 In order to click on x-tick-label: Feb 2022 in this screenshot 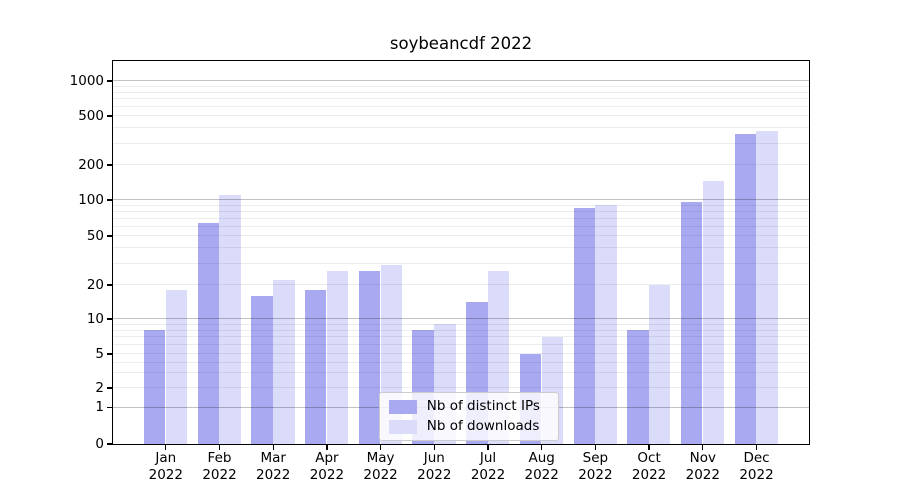, I will do `click(219, 466)`.